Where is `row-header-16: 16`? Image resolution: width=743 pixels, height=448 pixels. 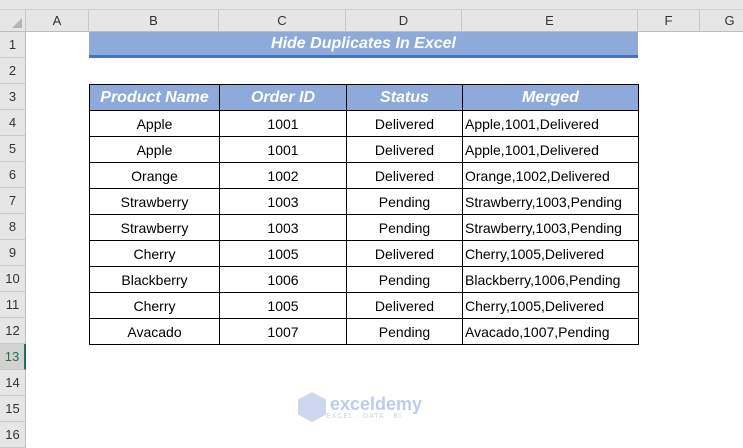
row-header-16: 16 is located at coordinates (13, 435).